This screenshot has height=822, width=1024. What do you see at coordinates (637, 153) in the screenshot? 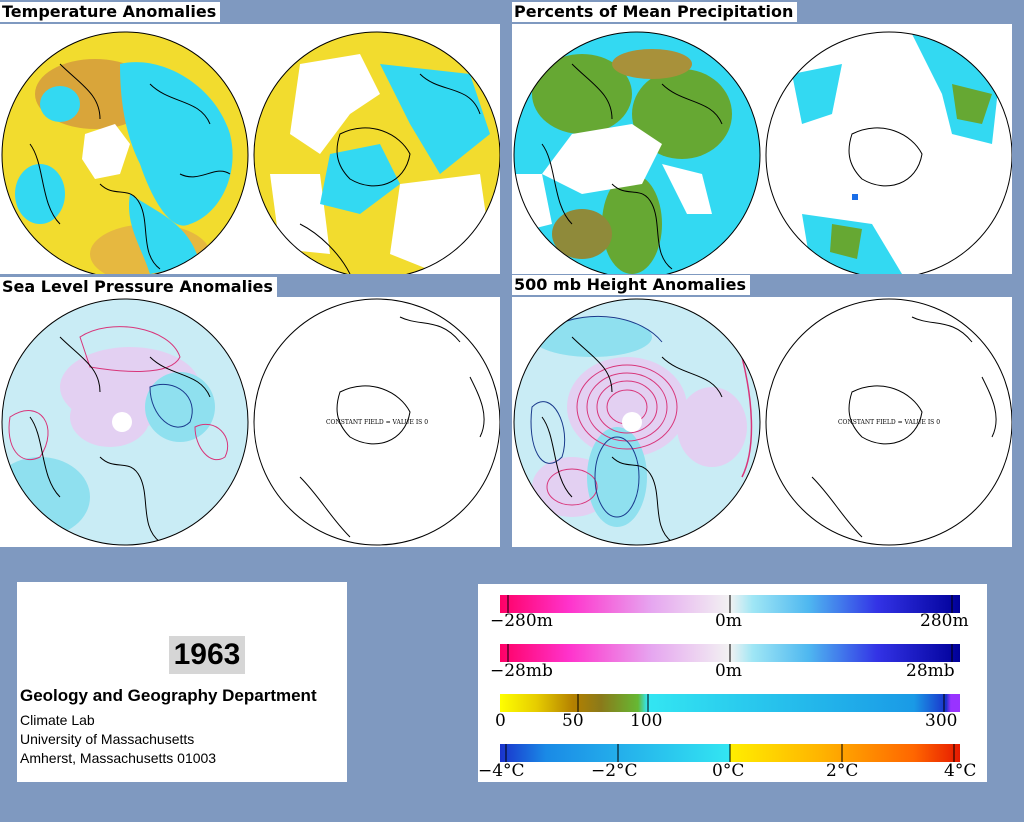
I see `precipitation-percent-map` at bounding box center [637, 153].